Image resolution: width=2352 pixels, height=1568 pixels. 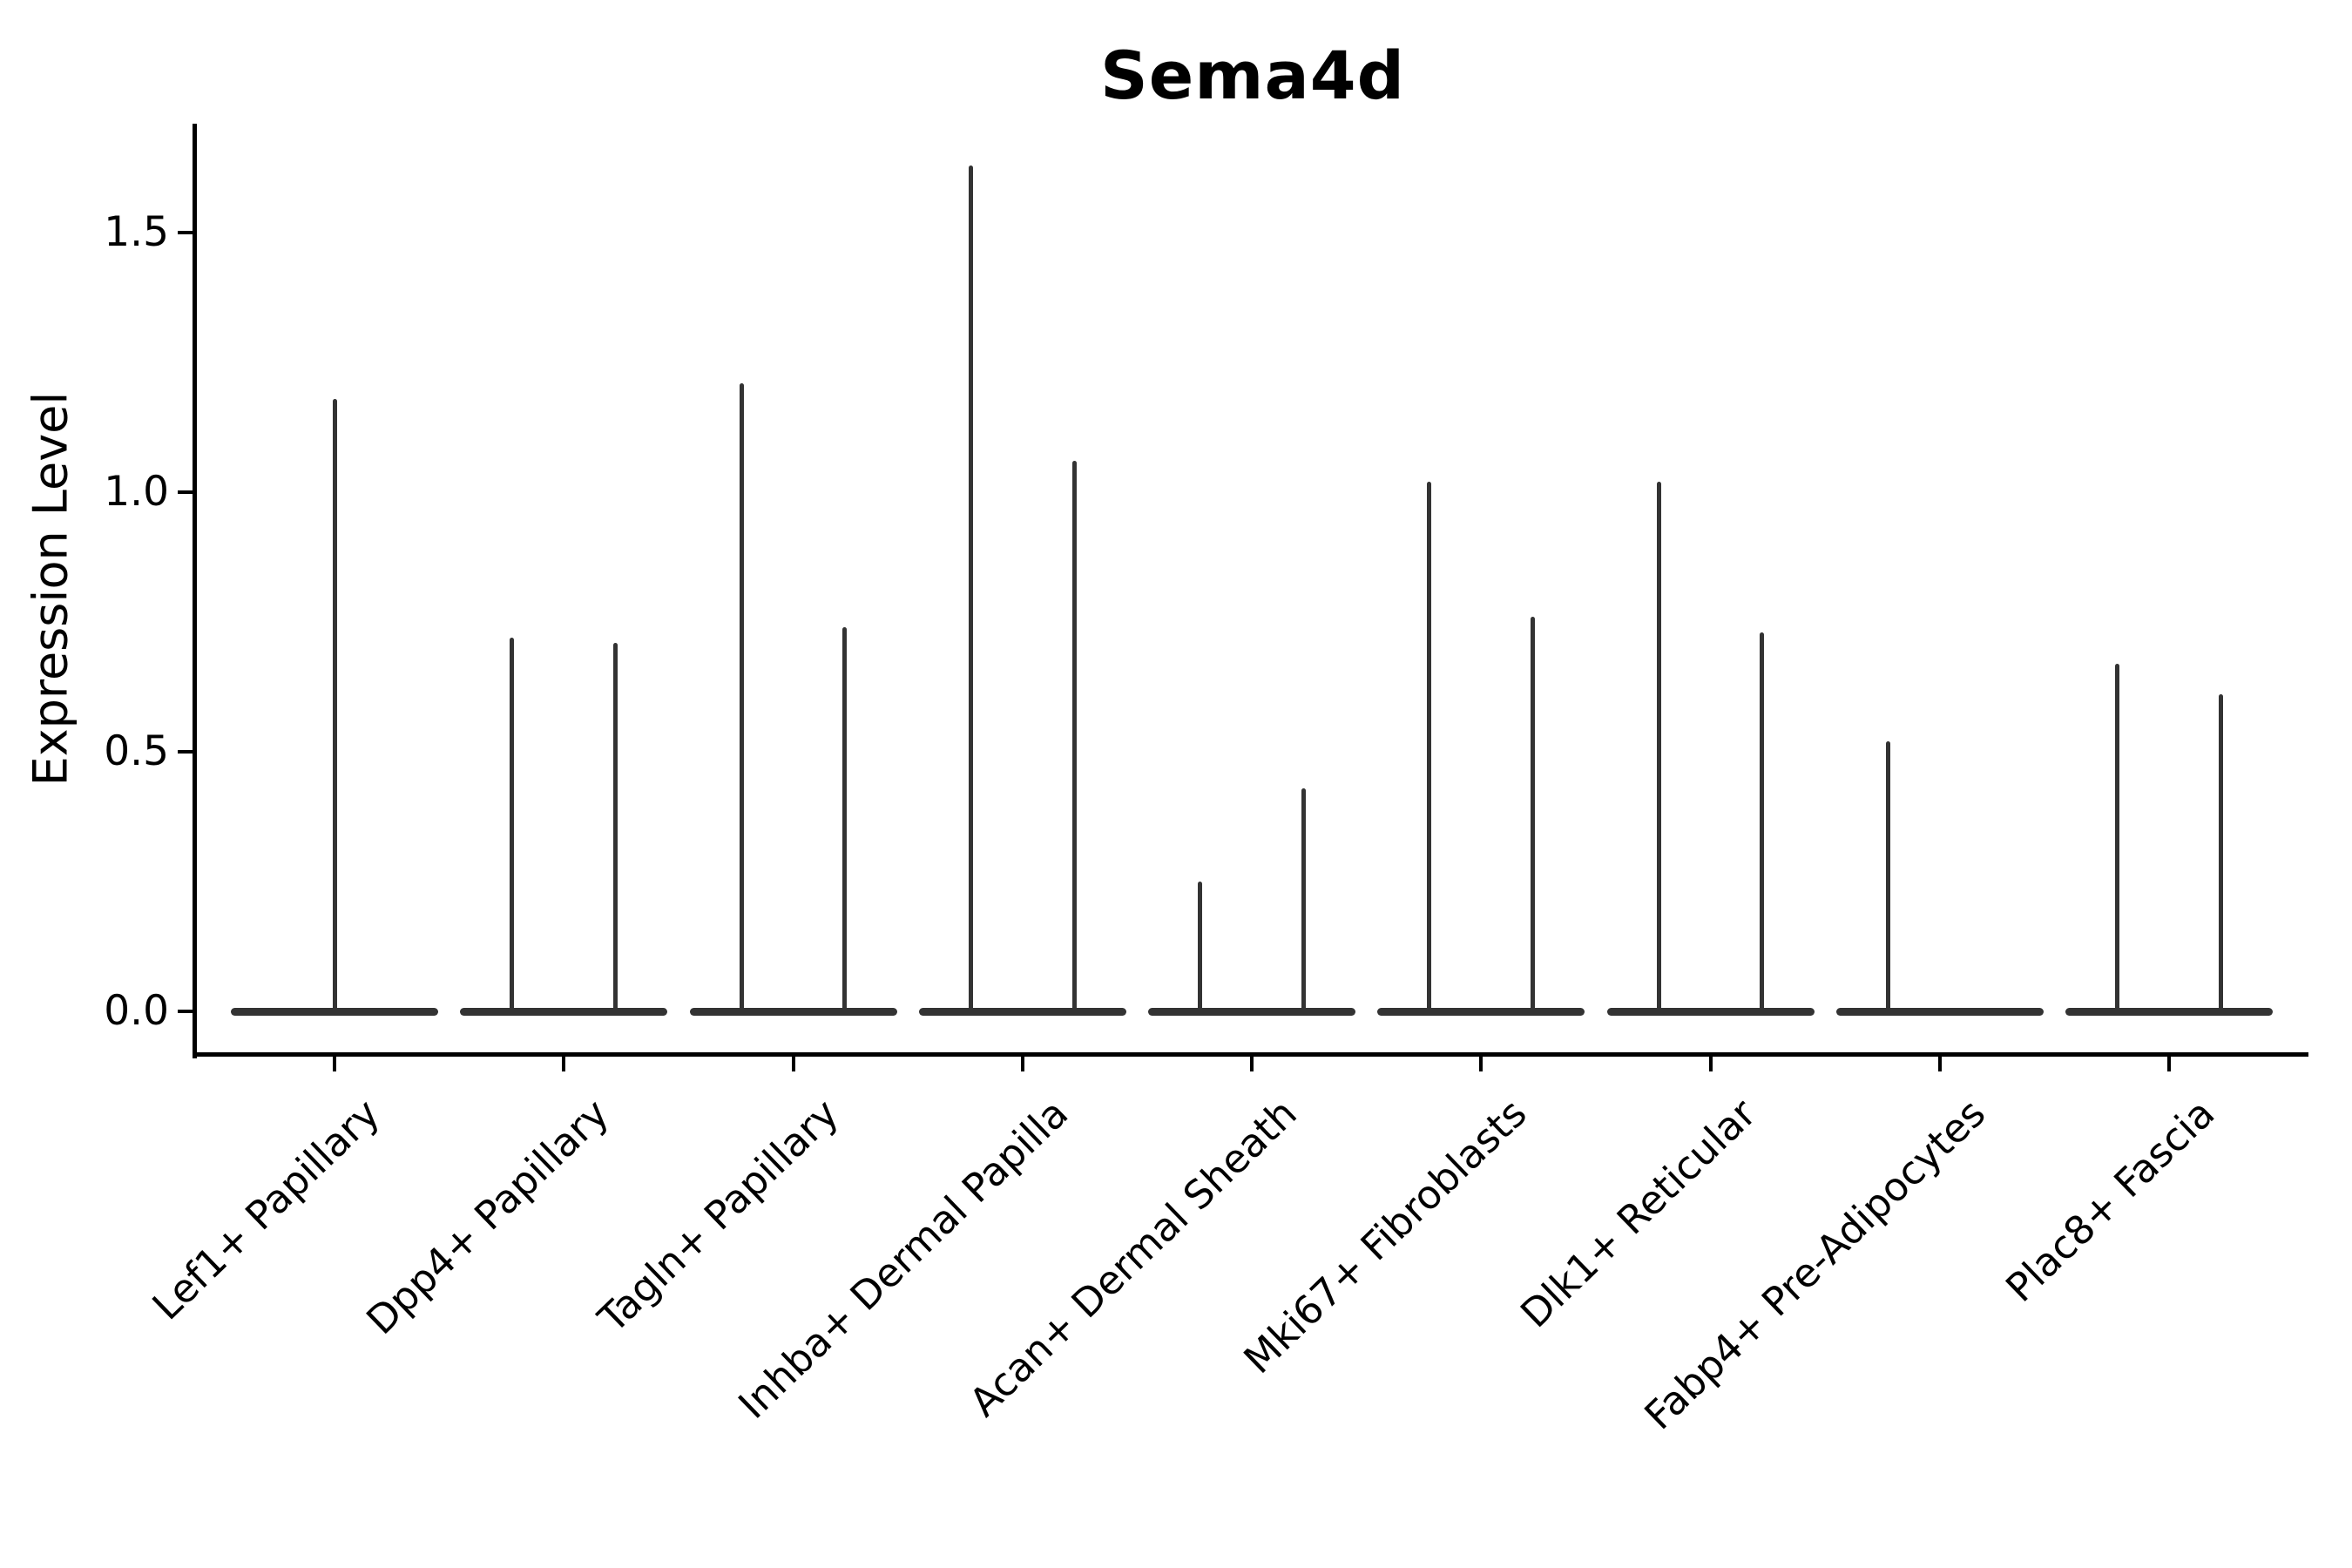 I want to click on y-tick-label: 1.0, so click(x=136, y=492).